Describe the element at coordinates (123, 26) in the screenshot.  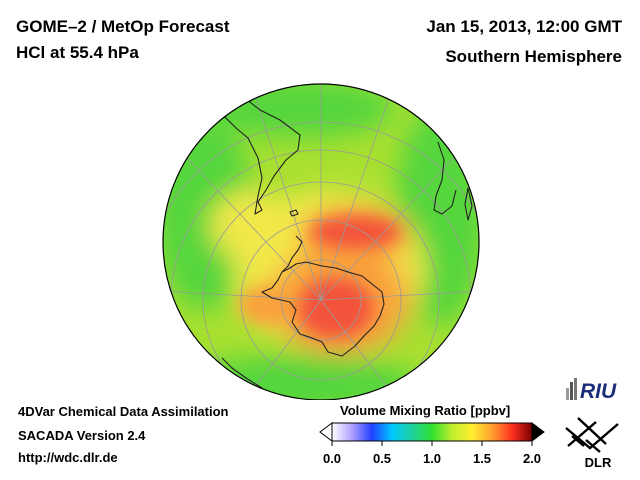
I see `title-product: GOME–2 / MetOp Forecast` at that location.